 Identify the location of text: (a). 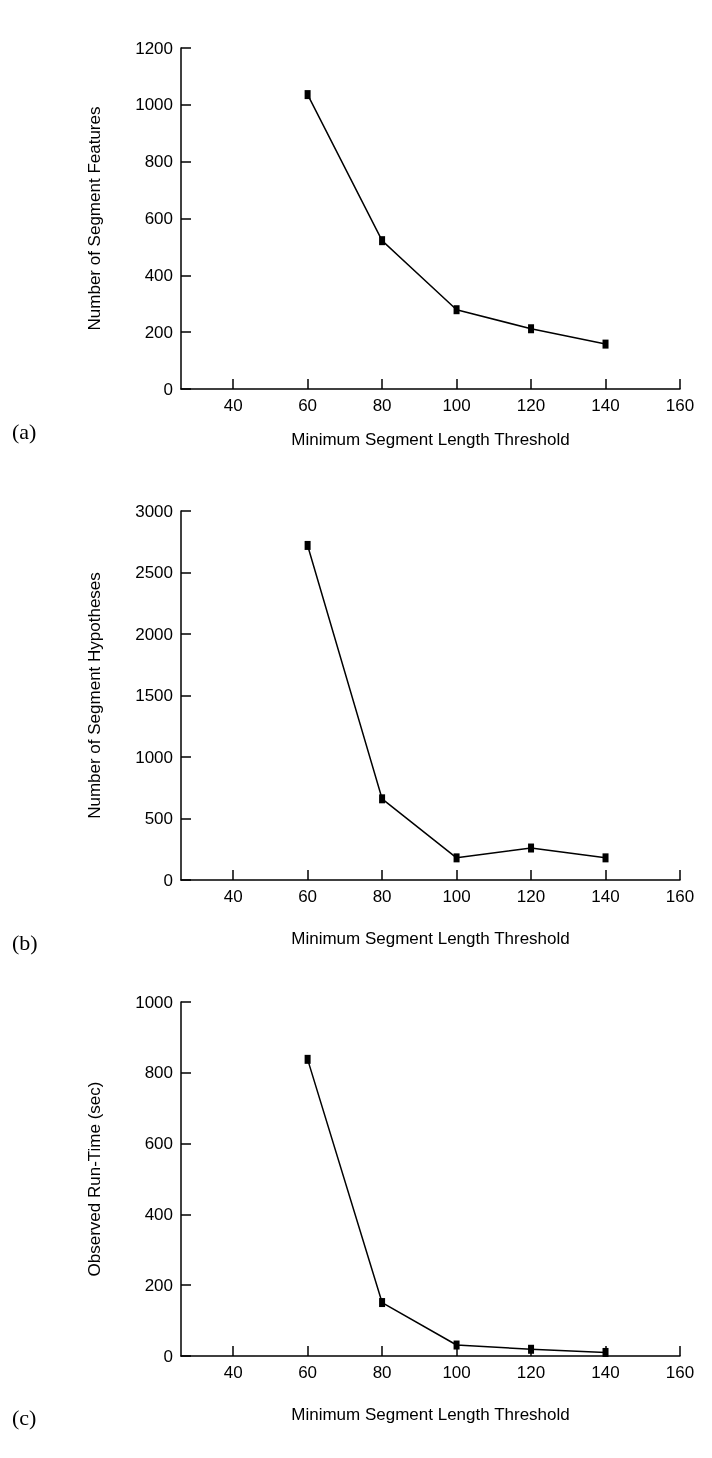
(24, 431).